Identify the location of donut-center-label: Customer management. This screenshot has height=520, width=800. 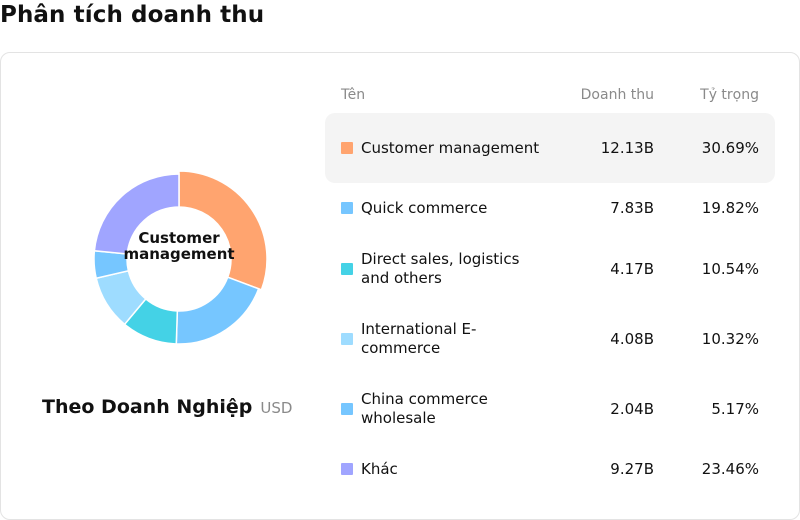
(179, 246).